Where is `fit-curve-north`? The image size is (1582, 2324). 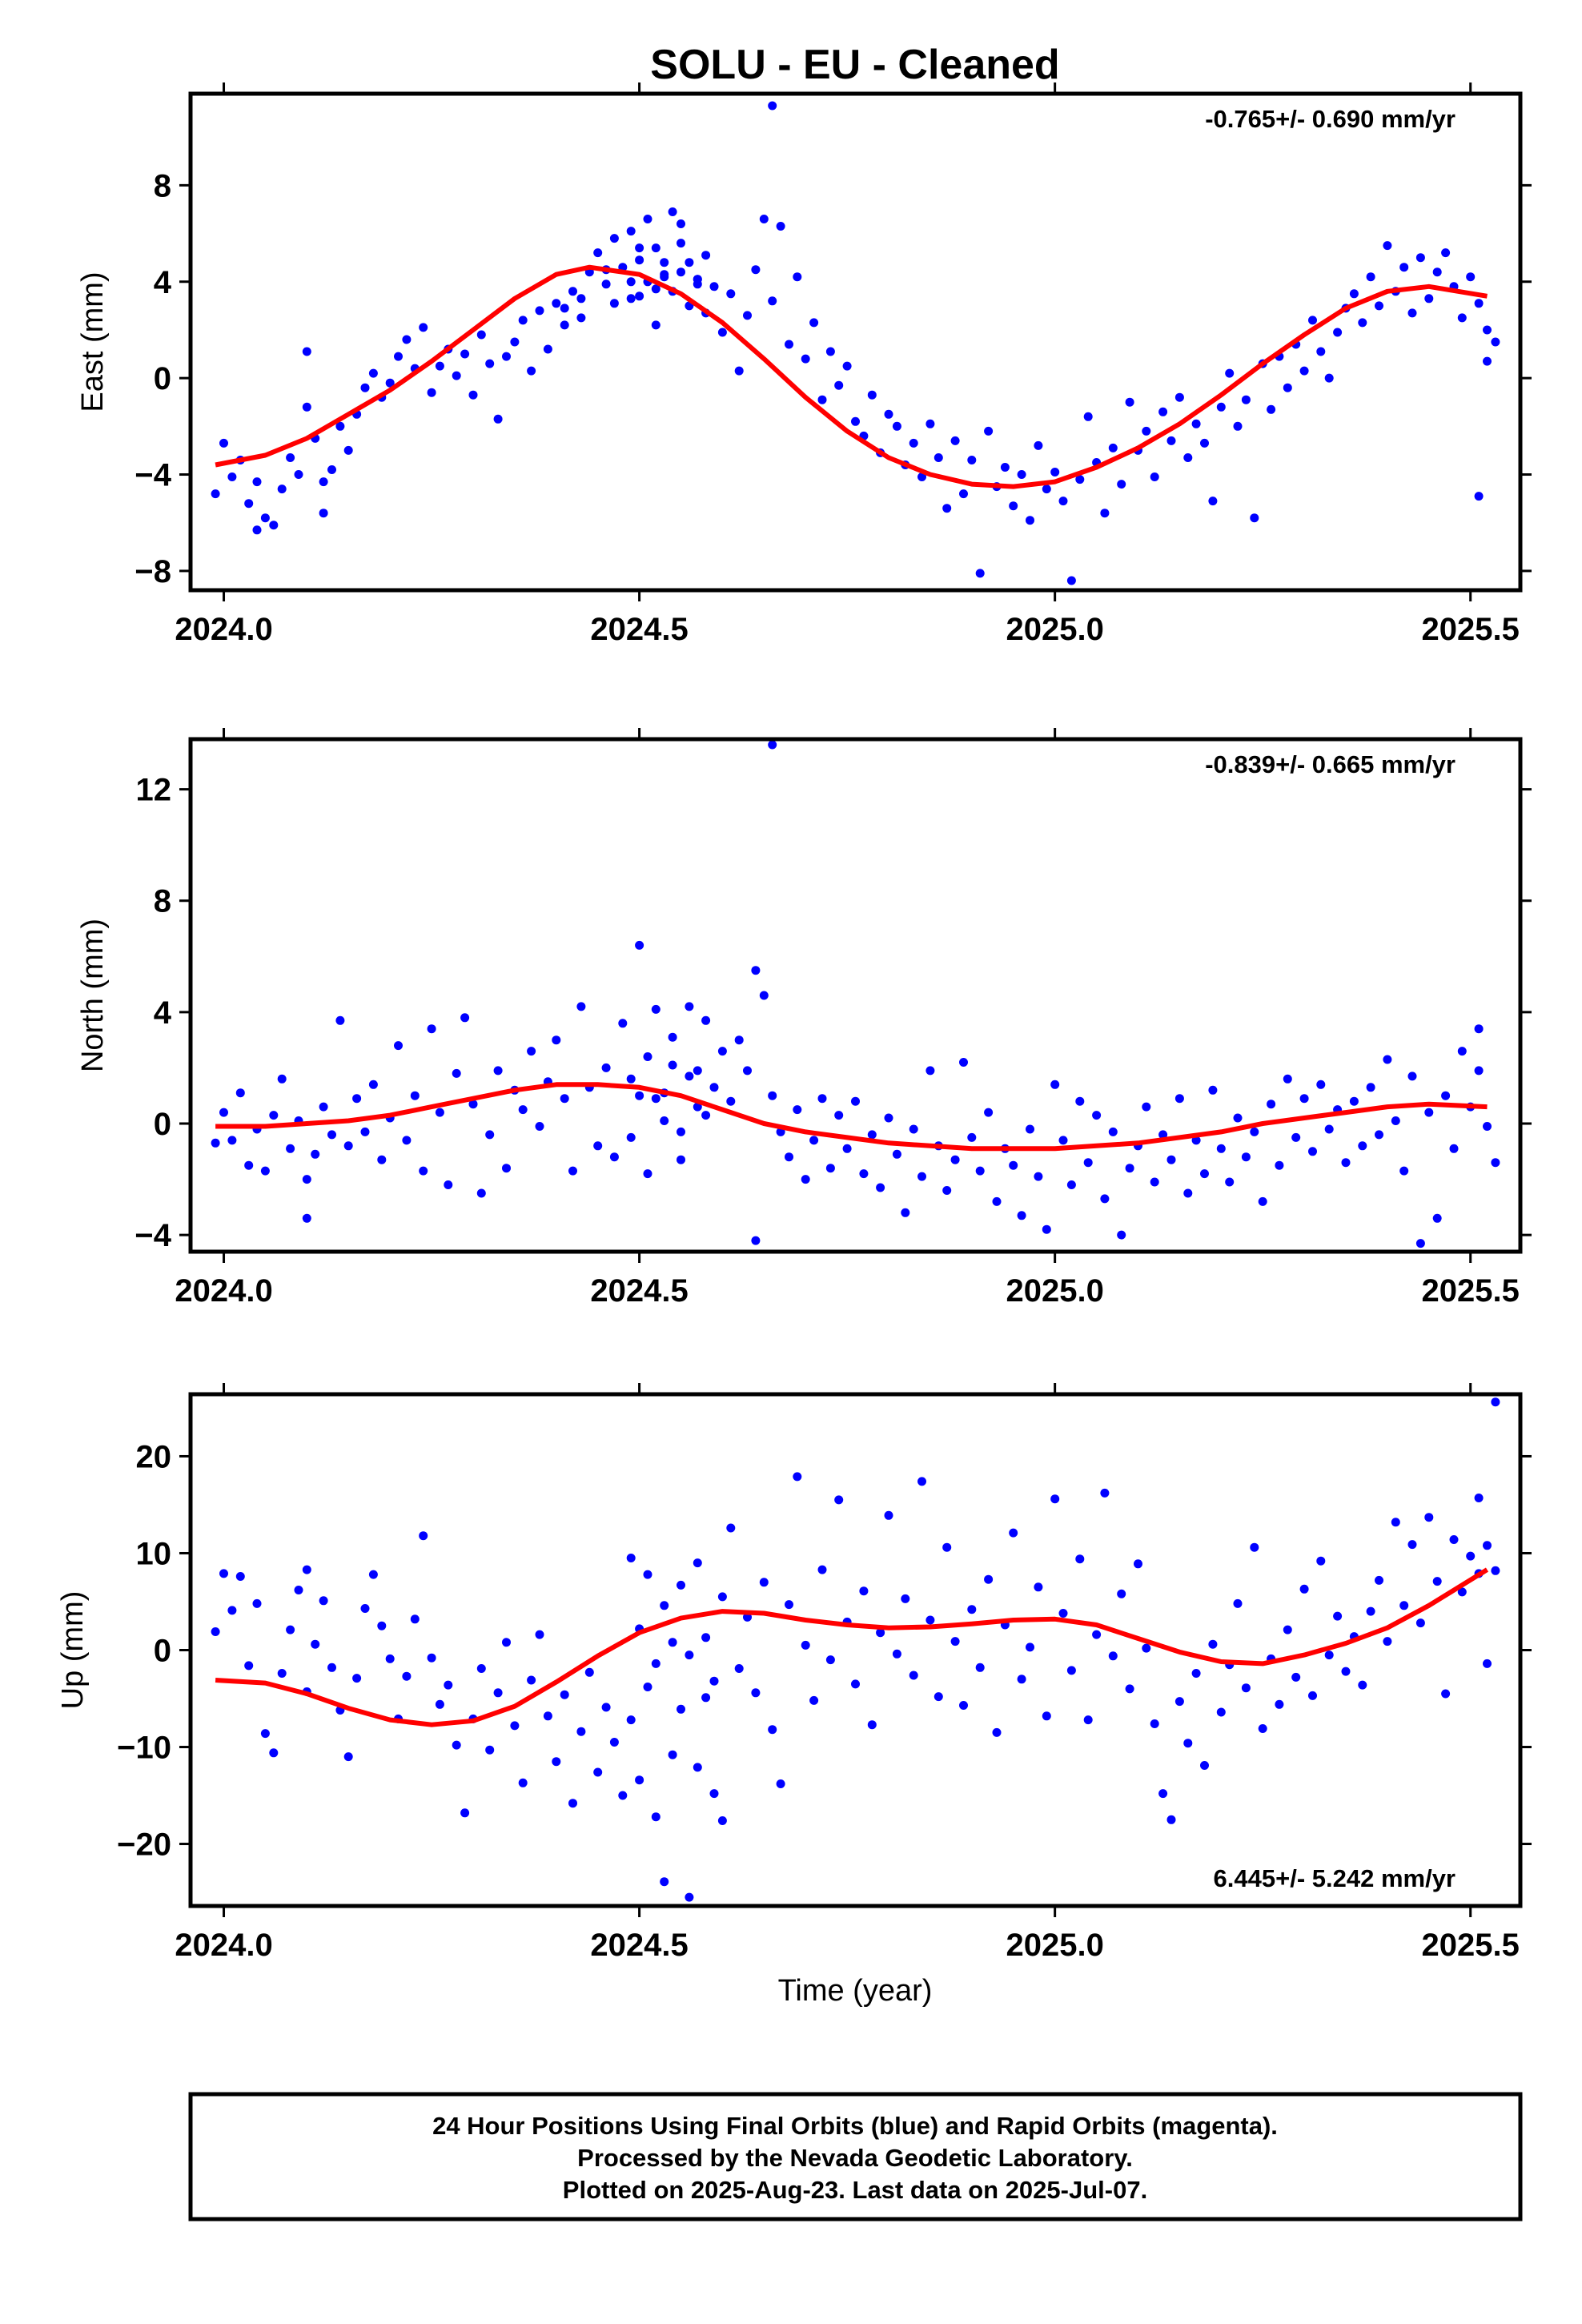
fit-curve-north is located at coordinates (851, 1117).